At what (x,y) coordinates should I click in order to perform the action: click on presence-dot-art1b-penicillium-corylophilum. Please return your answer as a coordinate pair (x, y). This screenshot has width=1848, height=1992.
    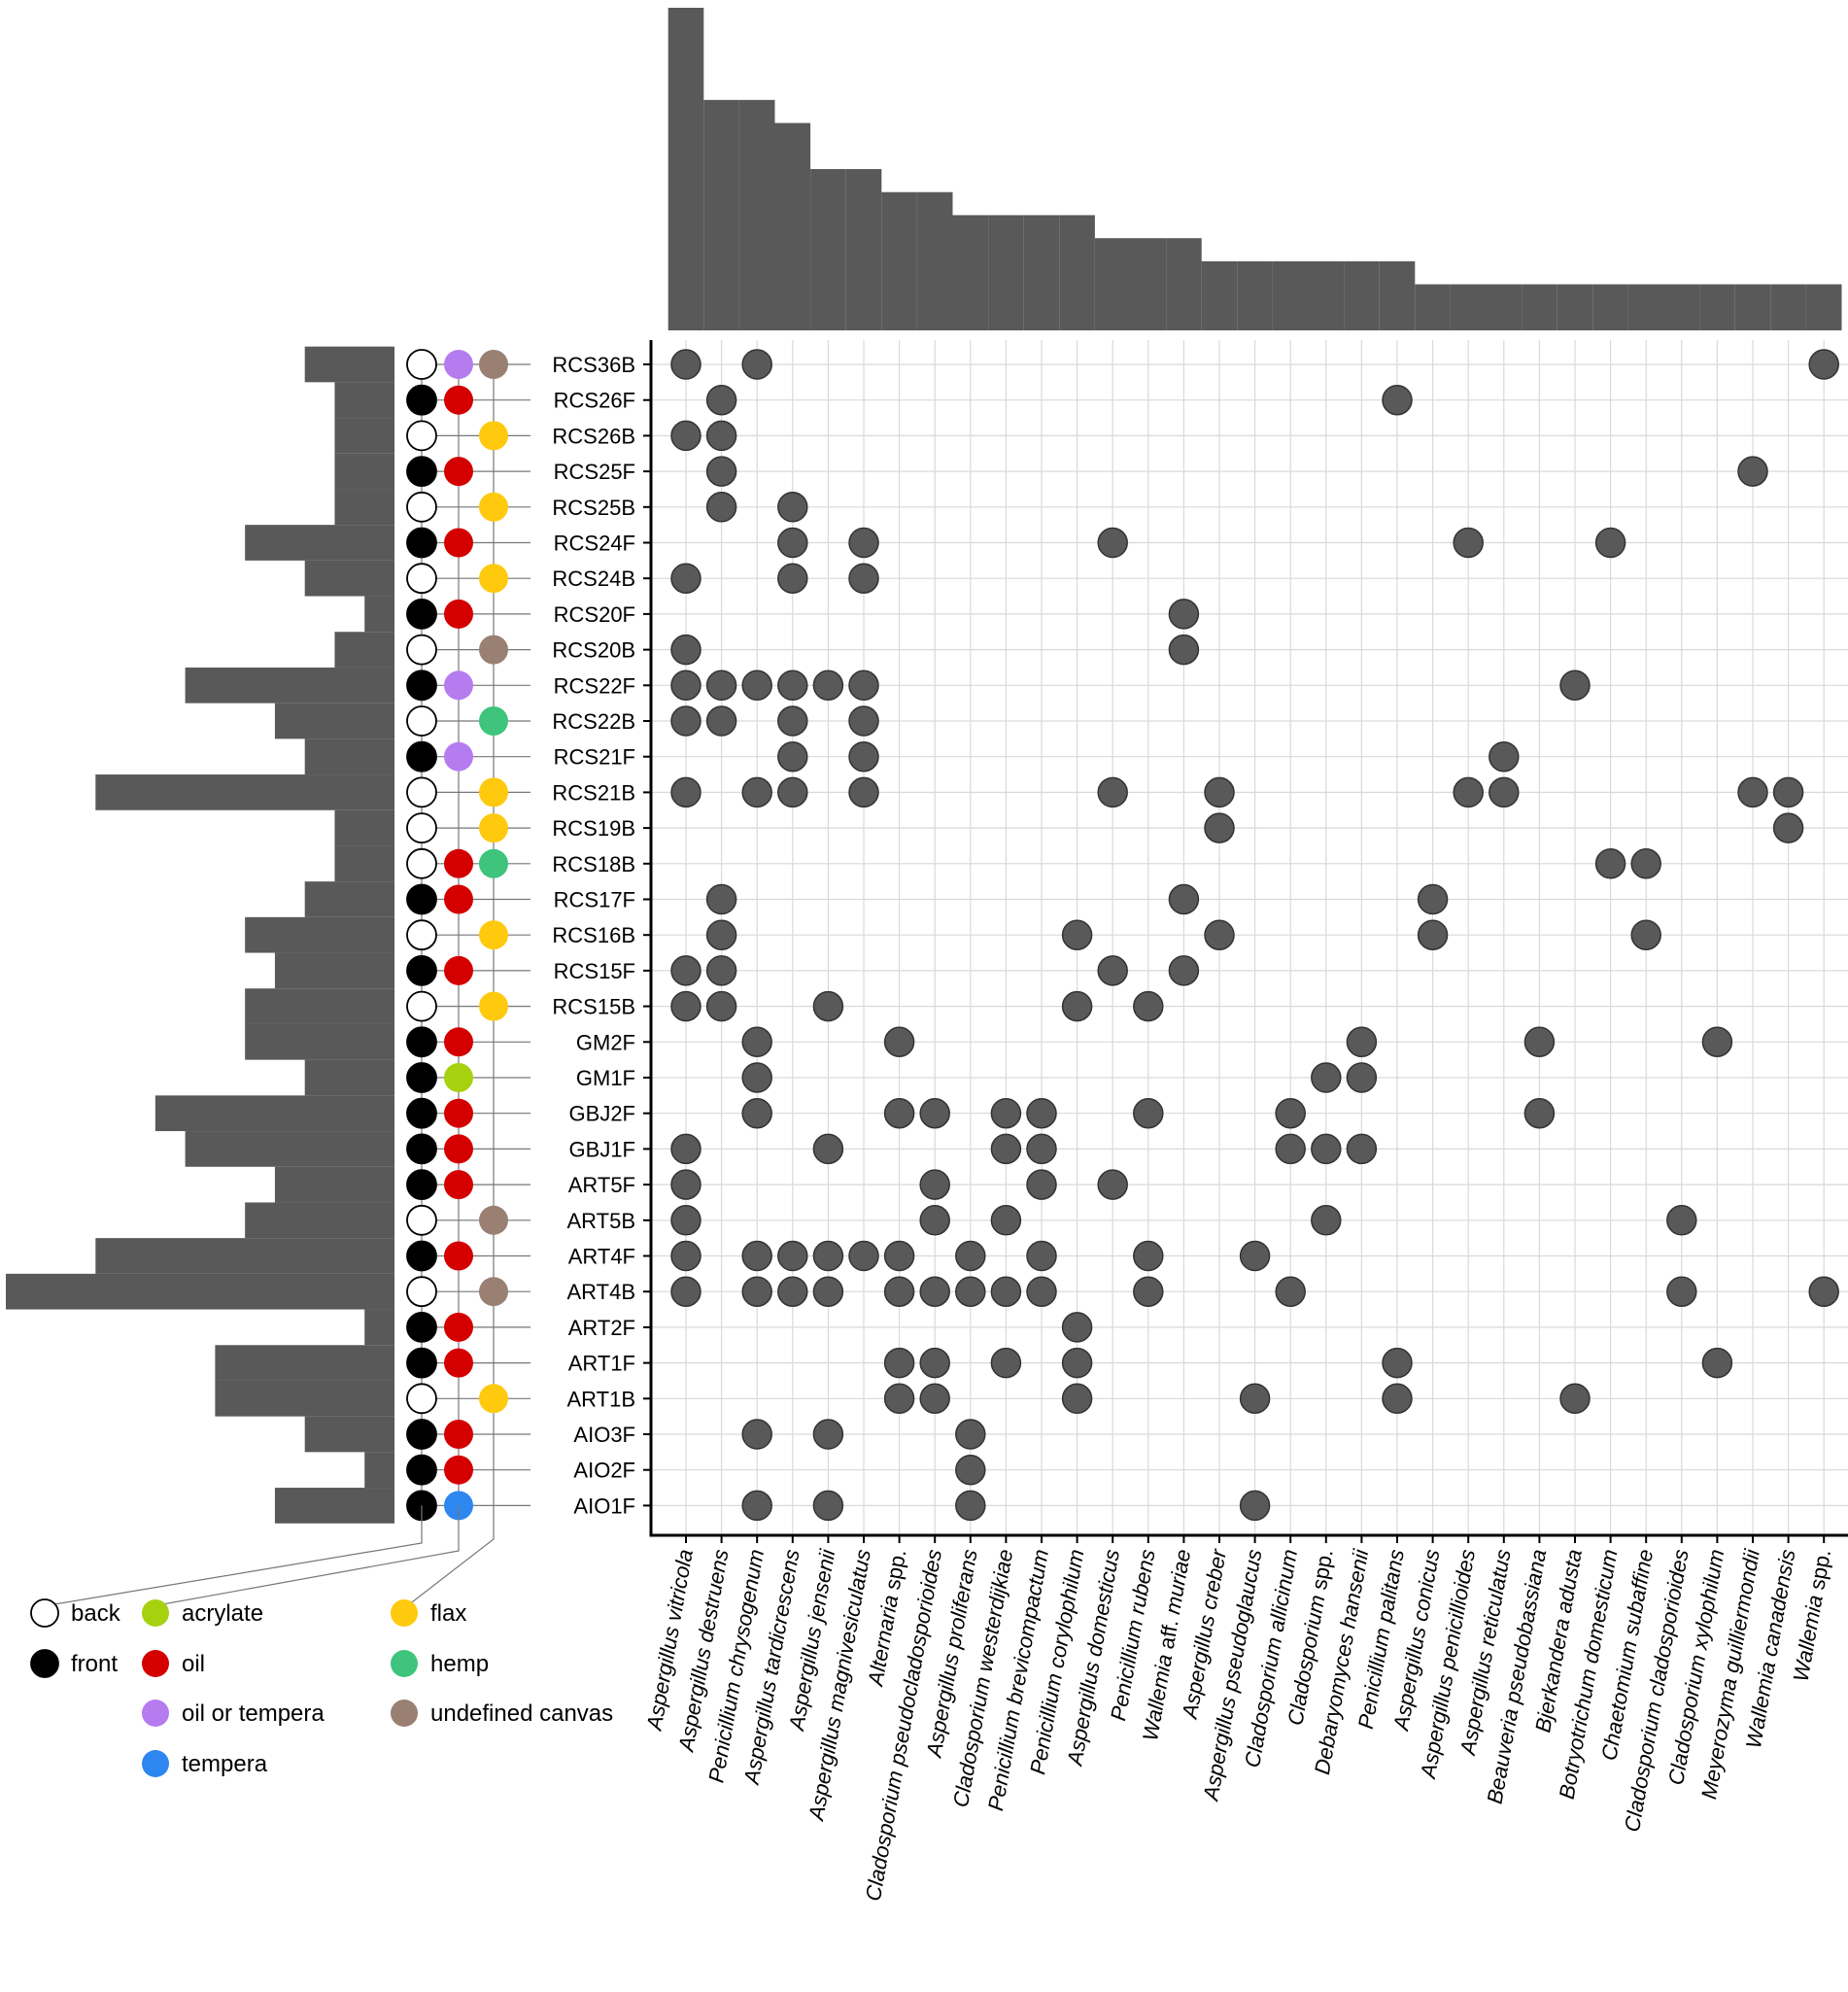
    Looking at the image, I should click on (1077, 1399).